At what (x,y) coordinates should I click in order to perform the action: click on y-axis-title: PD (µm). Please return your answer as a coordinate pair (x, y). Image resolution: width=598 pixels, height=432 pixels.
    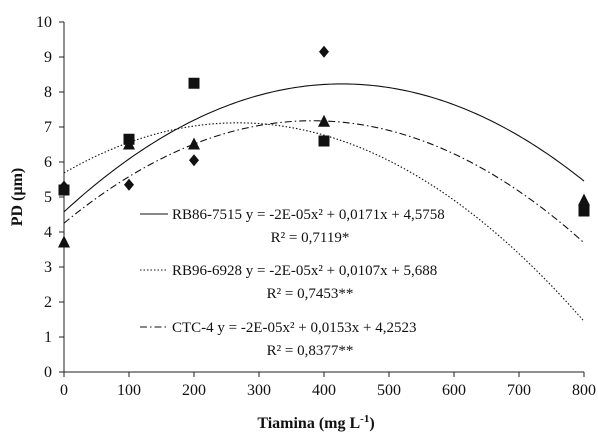
    Looking at the image, I should click on (17, 197).